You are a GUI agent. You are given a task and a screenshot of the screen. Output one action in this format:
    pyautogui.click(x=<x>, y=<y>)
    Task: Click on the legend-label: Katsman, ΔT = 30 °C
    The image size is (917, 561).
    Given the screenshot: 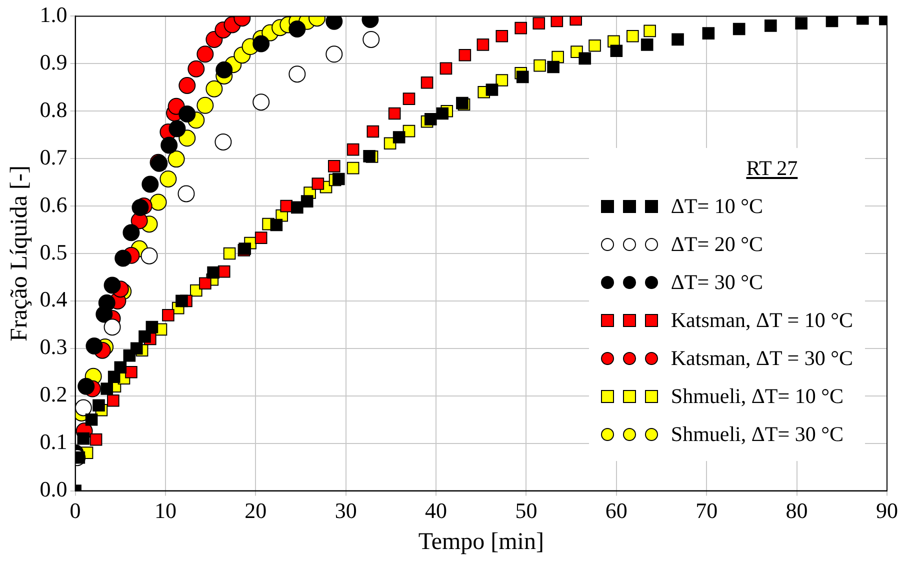 What is the action you would take?
    pyautogui.click(x=761, y=358)
    